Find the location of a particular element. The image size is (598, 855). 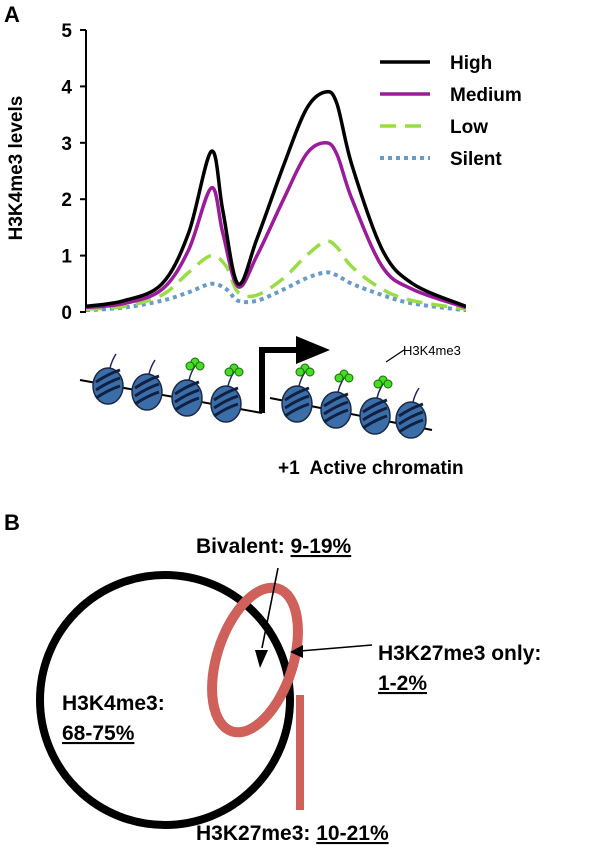

mark-label: H3K4me3 is located at coordinates (432, 350).